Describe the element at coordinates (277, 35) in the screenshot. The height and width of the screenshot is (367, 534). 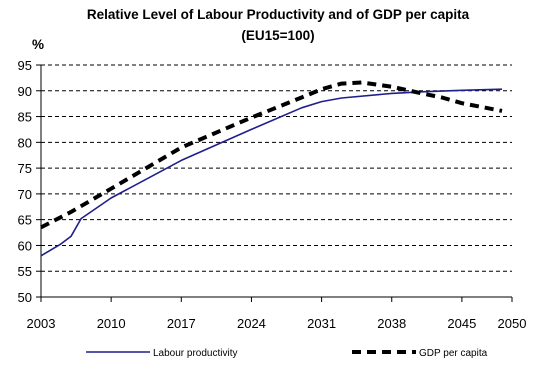
I see `chart-subtitle: (EU15=100)` at that location.